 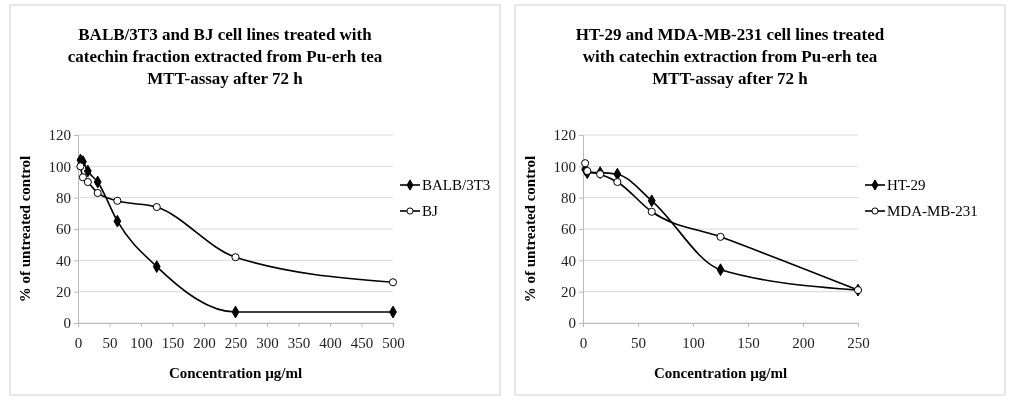 I want to click on x-tick-label: 350, so click(x=299, y=343).